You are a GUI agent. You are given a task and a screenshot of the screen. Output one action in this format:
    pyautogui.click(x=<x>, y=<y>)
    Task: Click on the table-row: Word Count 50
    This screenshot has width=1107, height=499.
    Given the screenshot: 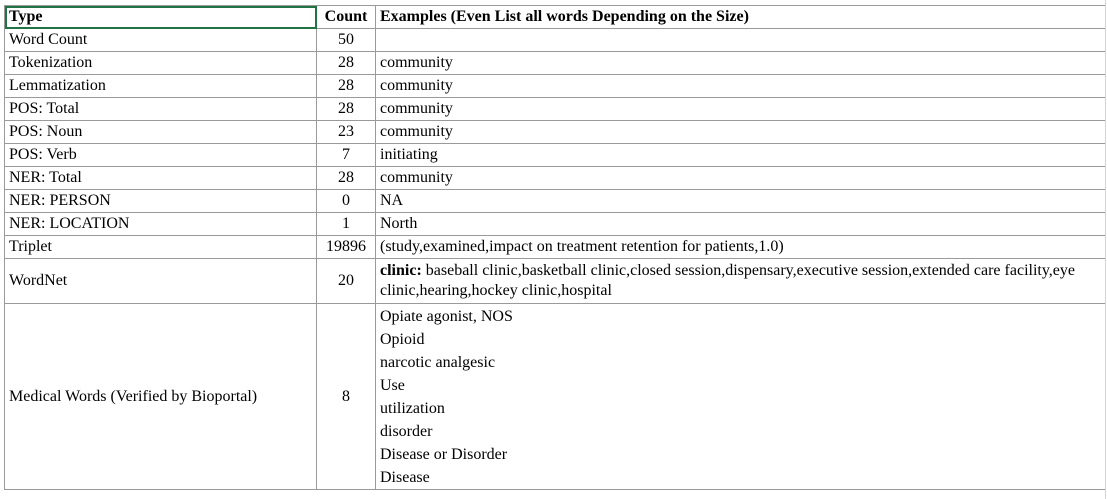 What is the action you would take?
    pyautogui.click(x=555, y=40)
    